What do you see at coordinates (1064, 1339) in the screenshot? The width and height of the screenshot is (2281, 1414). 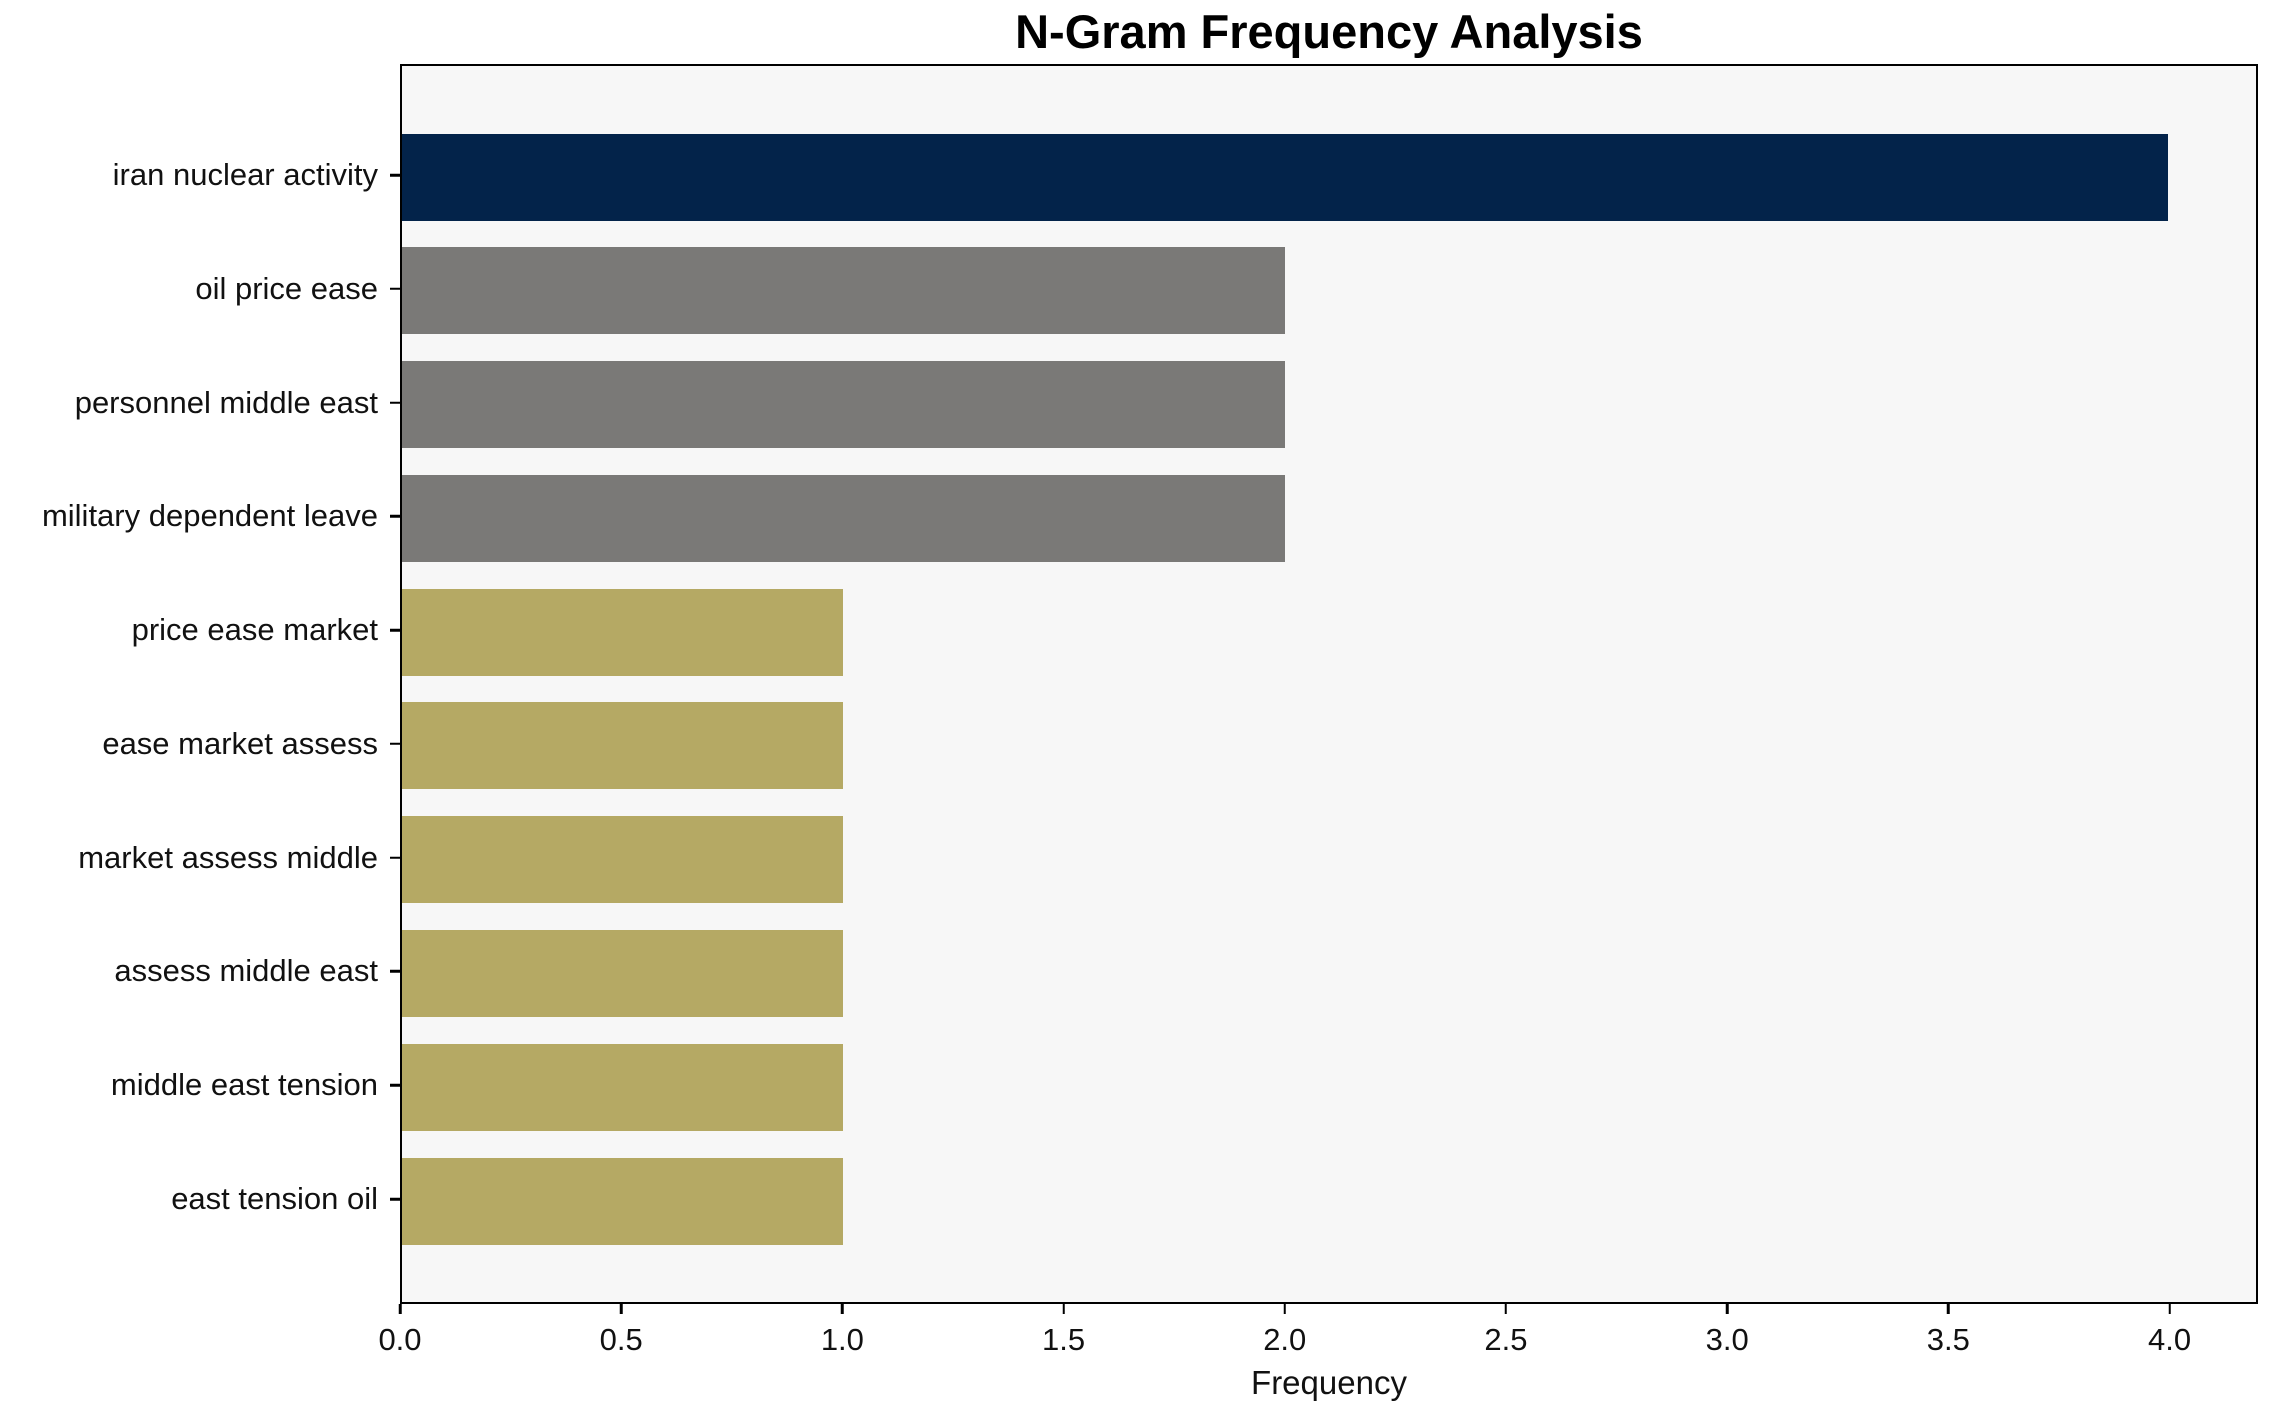 I see `x-tick-label: 1.5` at bounding box center [1064, 1339].